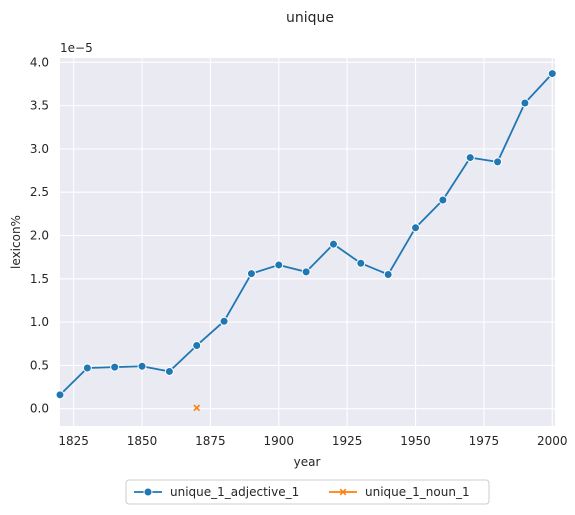 The height and width of the screenshot is (515, 575). What do you see at coordinates (307, 462) in the screenshot?
I see `x-axis-label: year` at bounding box center [307, 462].